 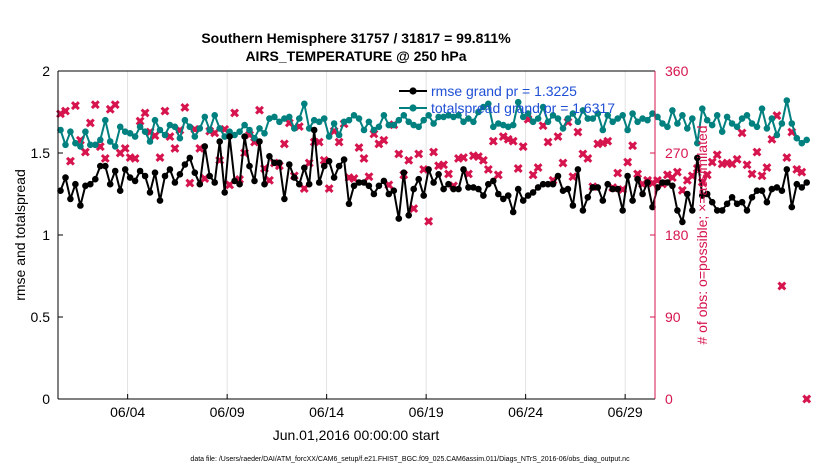 What do you see at coordinates (356, 435) in the screenshot?
I see `x-axis-label: Jun.01,2016 00:00:00 start` at bounding box center [356, 435].